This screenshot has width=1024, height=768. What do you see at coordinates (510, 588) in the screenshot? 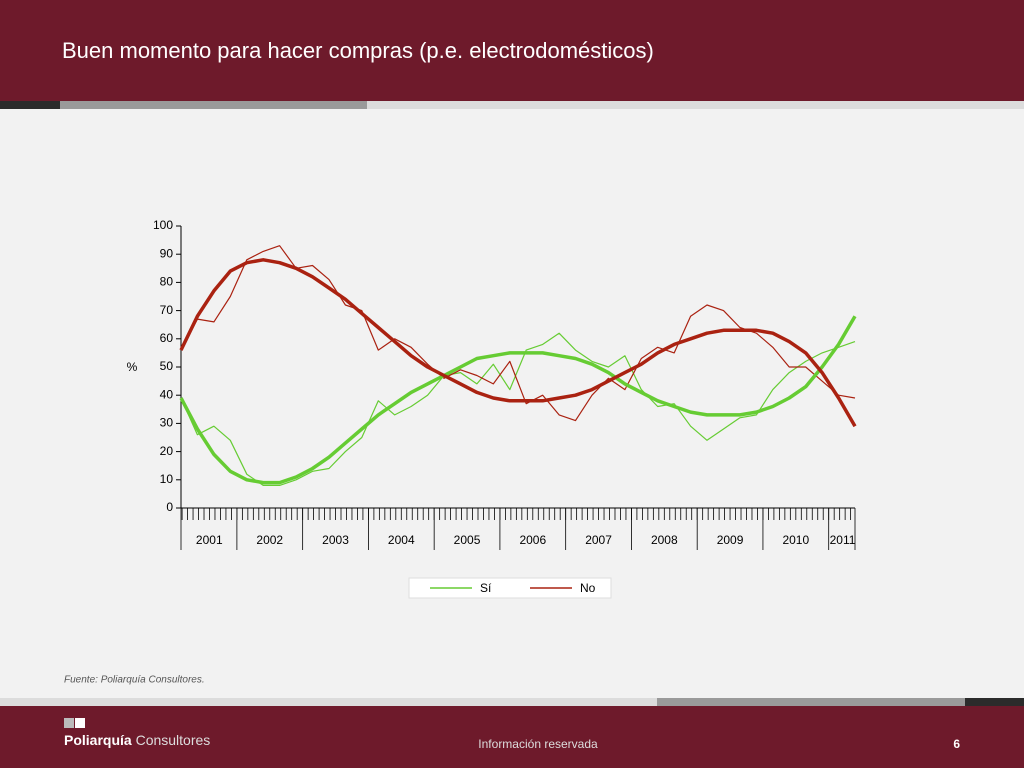
I see `legend-box` at bounding box center [510, 588].